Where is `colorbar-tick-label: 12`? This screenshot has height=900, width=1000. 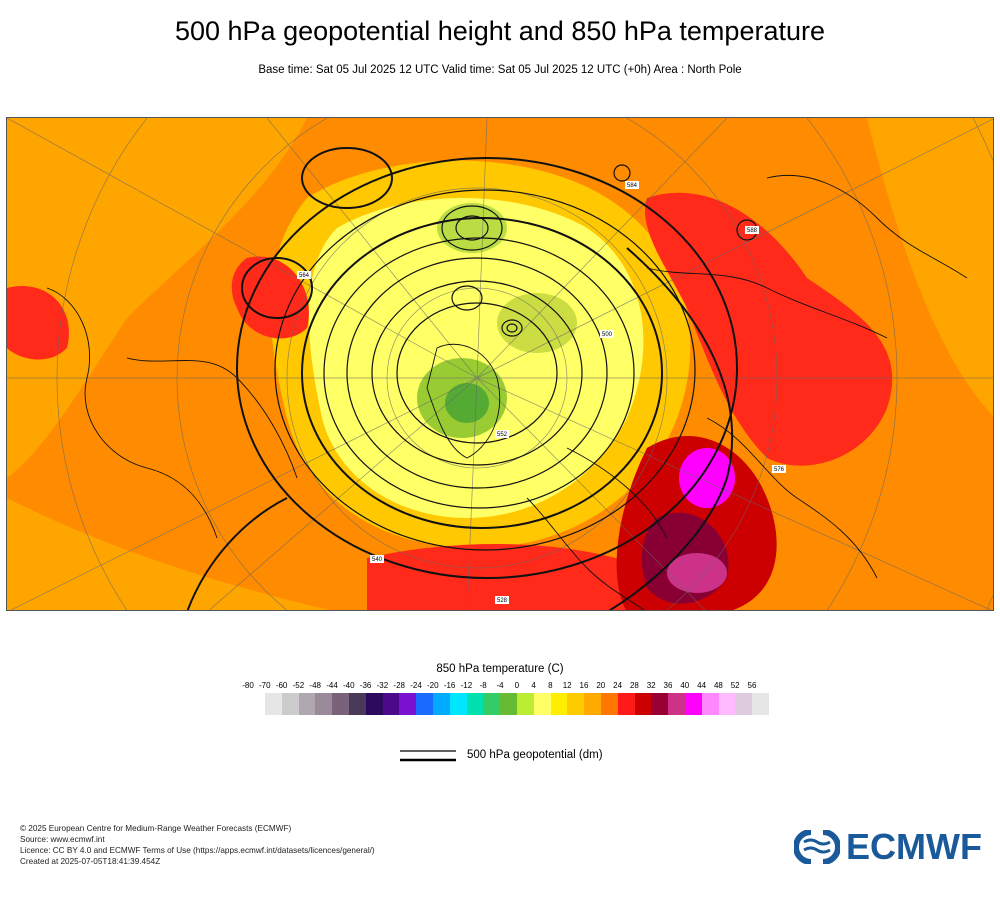
colorbar-tick-label: 12 is located at coordinates (567, 685).